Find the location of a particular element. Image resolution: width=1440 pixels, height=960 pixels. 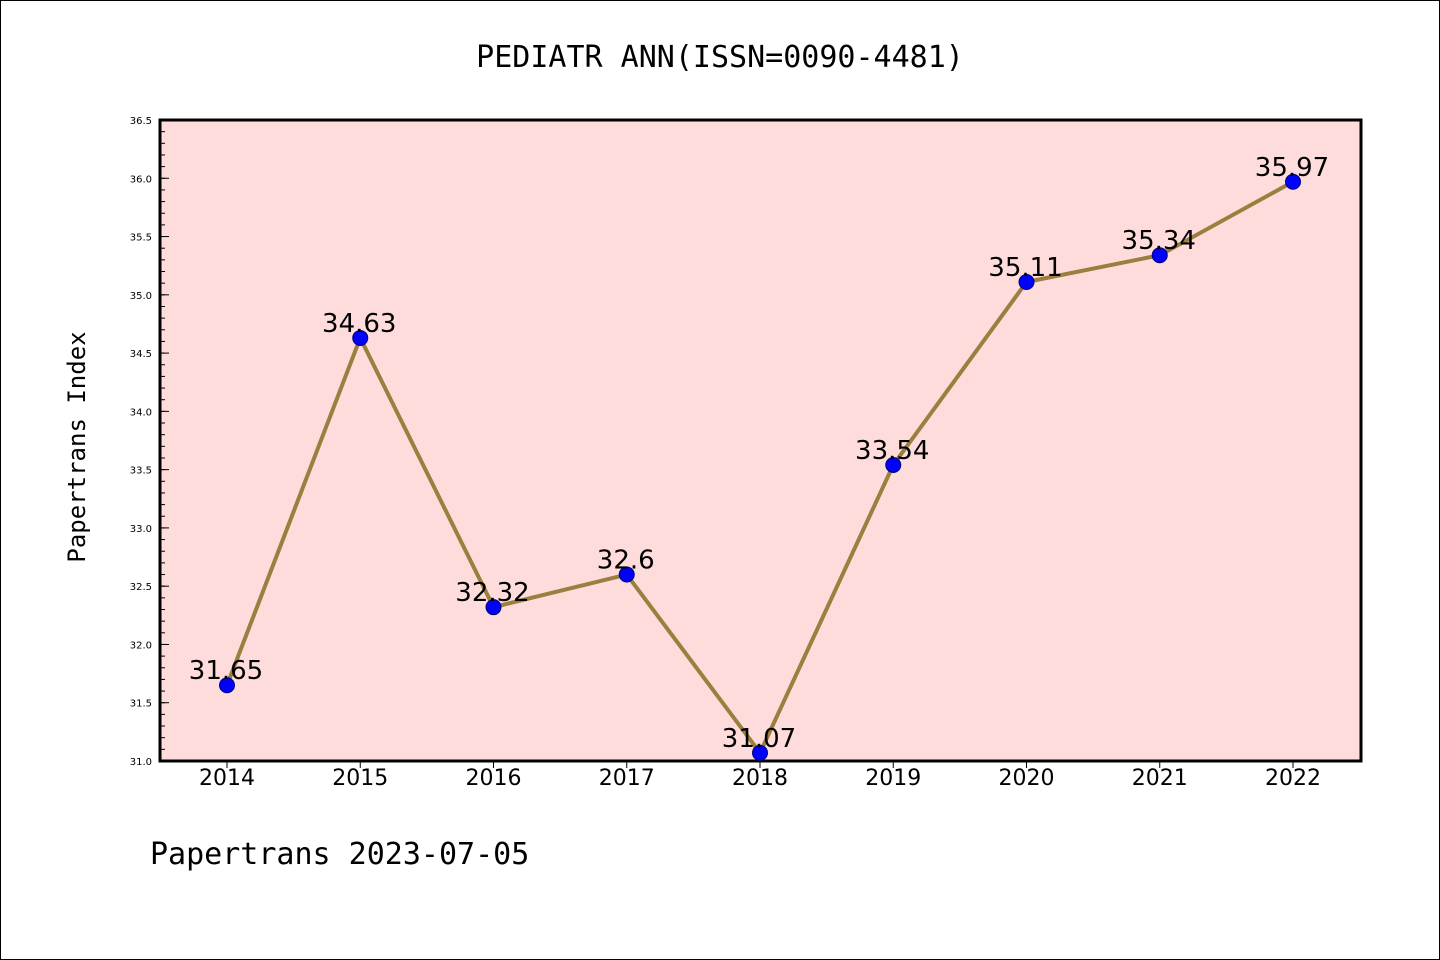

y-tick-label: 32.0 is located at coordinates (141, 645).